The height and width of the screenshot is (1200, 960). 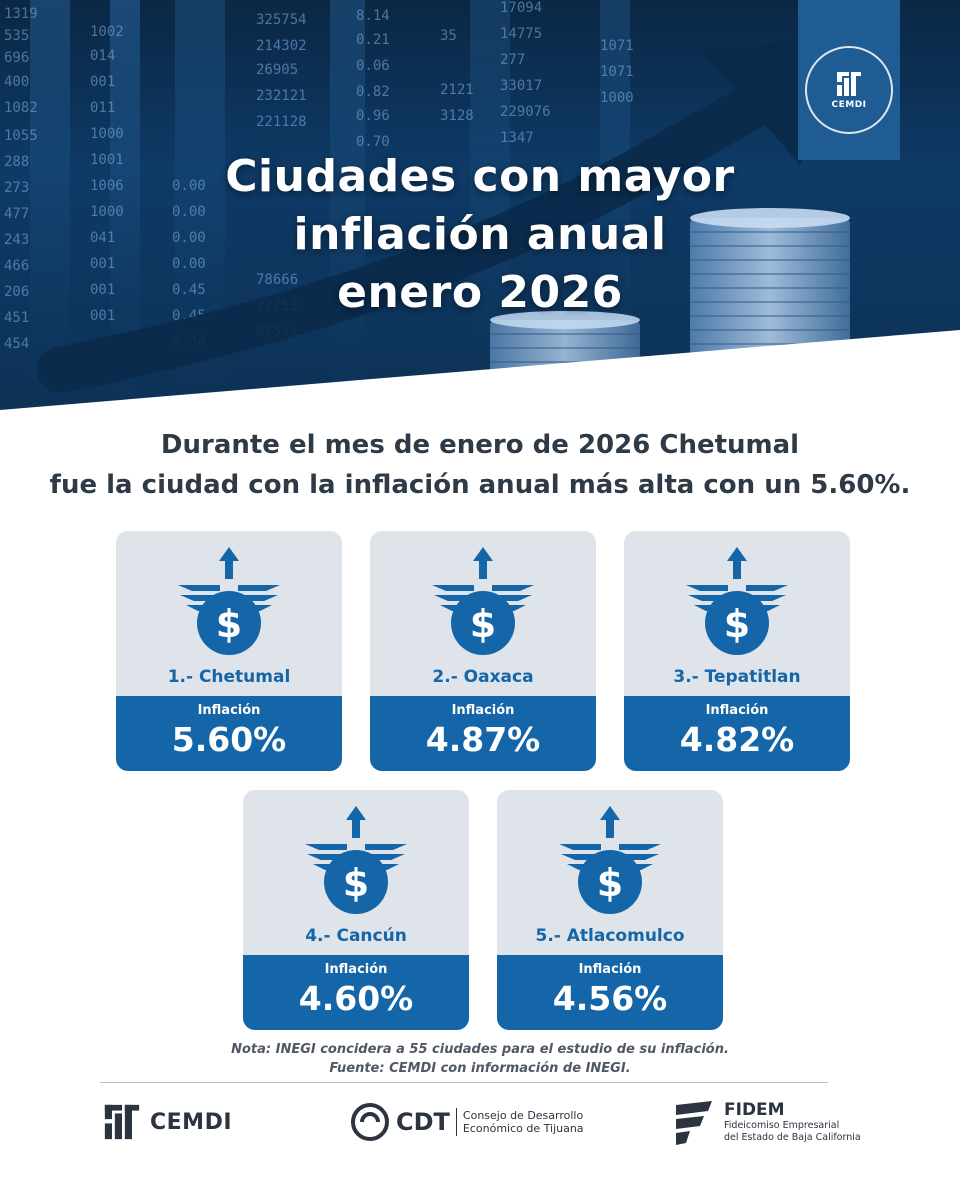 What do you see at coordinates (754, 1110) in the screenshot?
I see `fidem-title: FIDEM` at bounding box center [754, 1110].